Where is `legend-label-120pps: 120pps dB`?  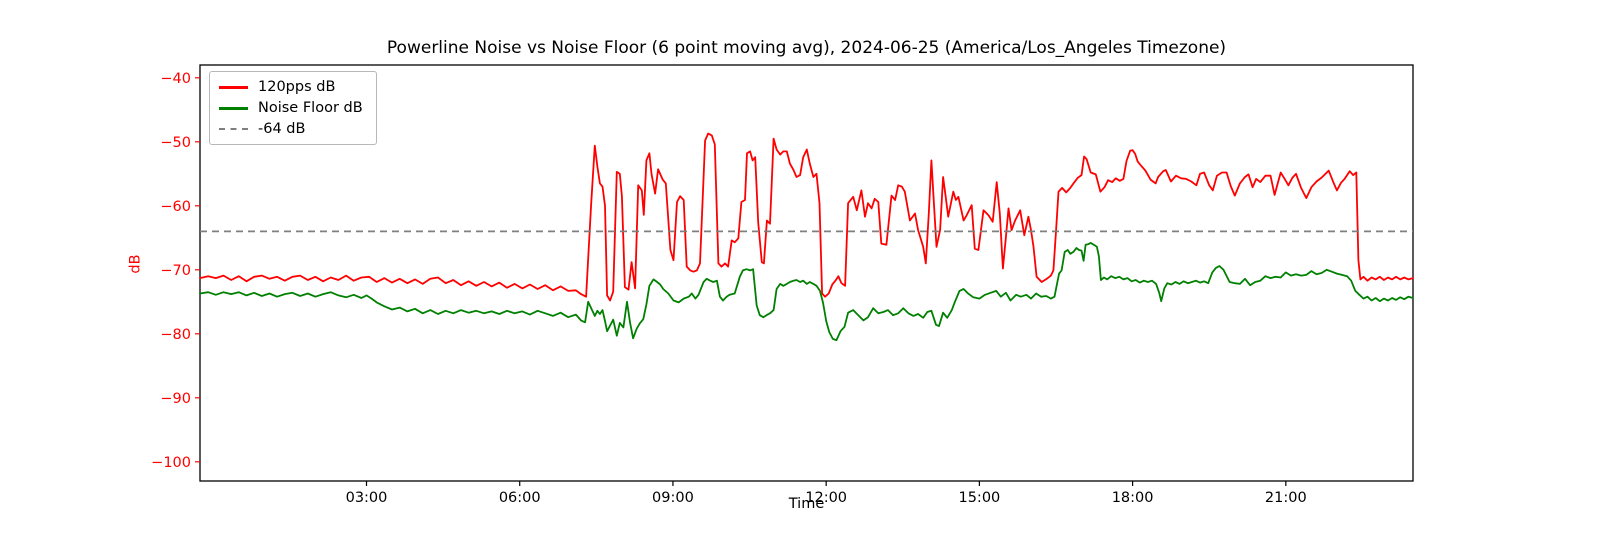
legend-label-120pps: 120pps dB is located at coordinates (297, 87).